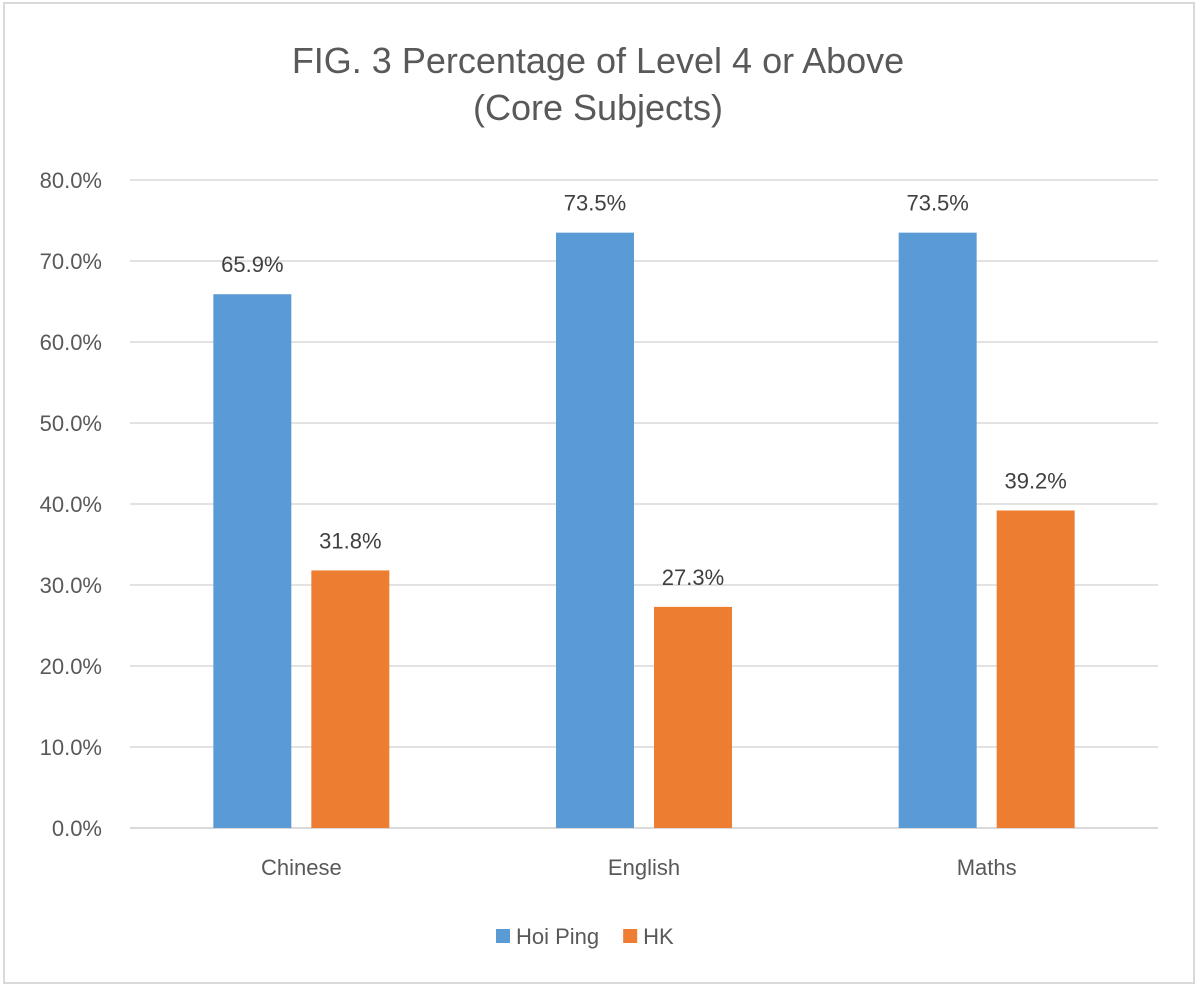 The height and width of the screenshot is (992, 1200). Describe the element at coordinates (71, 747) in the screenshot. I see `y-tick-label: 10.0%` at that location.